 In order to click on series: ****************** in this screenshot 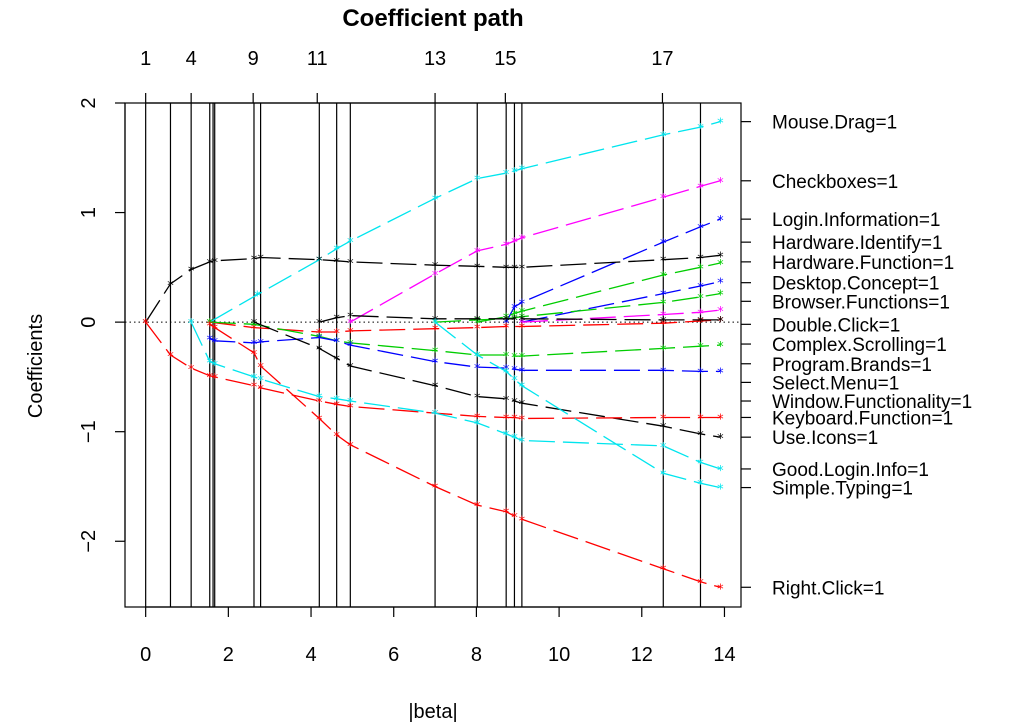, I will do `click(433, 372)`.